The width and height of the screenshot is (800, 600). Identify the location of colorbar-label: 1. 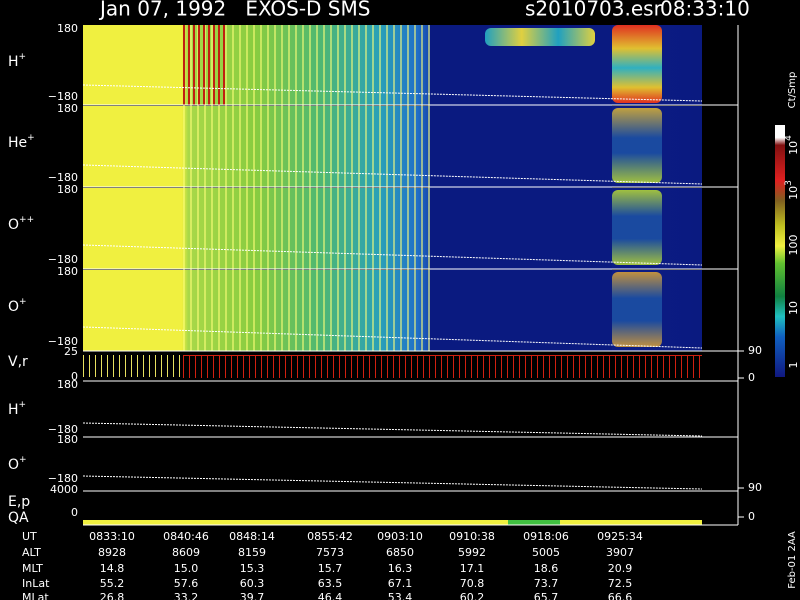
(793, 365).